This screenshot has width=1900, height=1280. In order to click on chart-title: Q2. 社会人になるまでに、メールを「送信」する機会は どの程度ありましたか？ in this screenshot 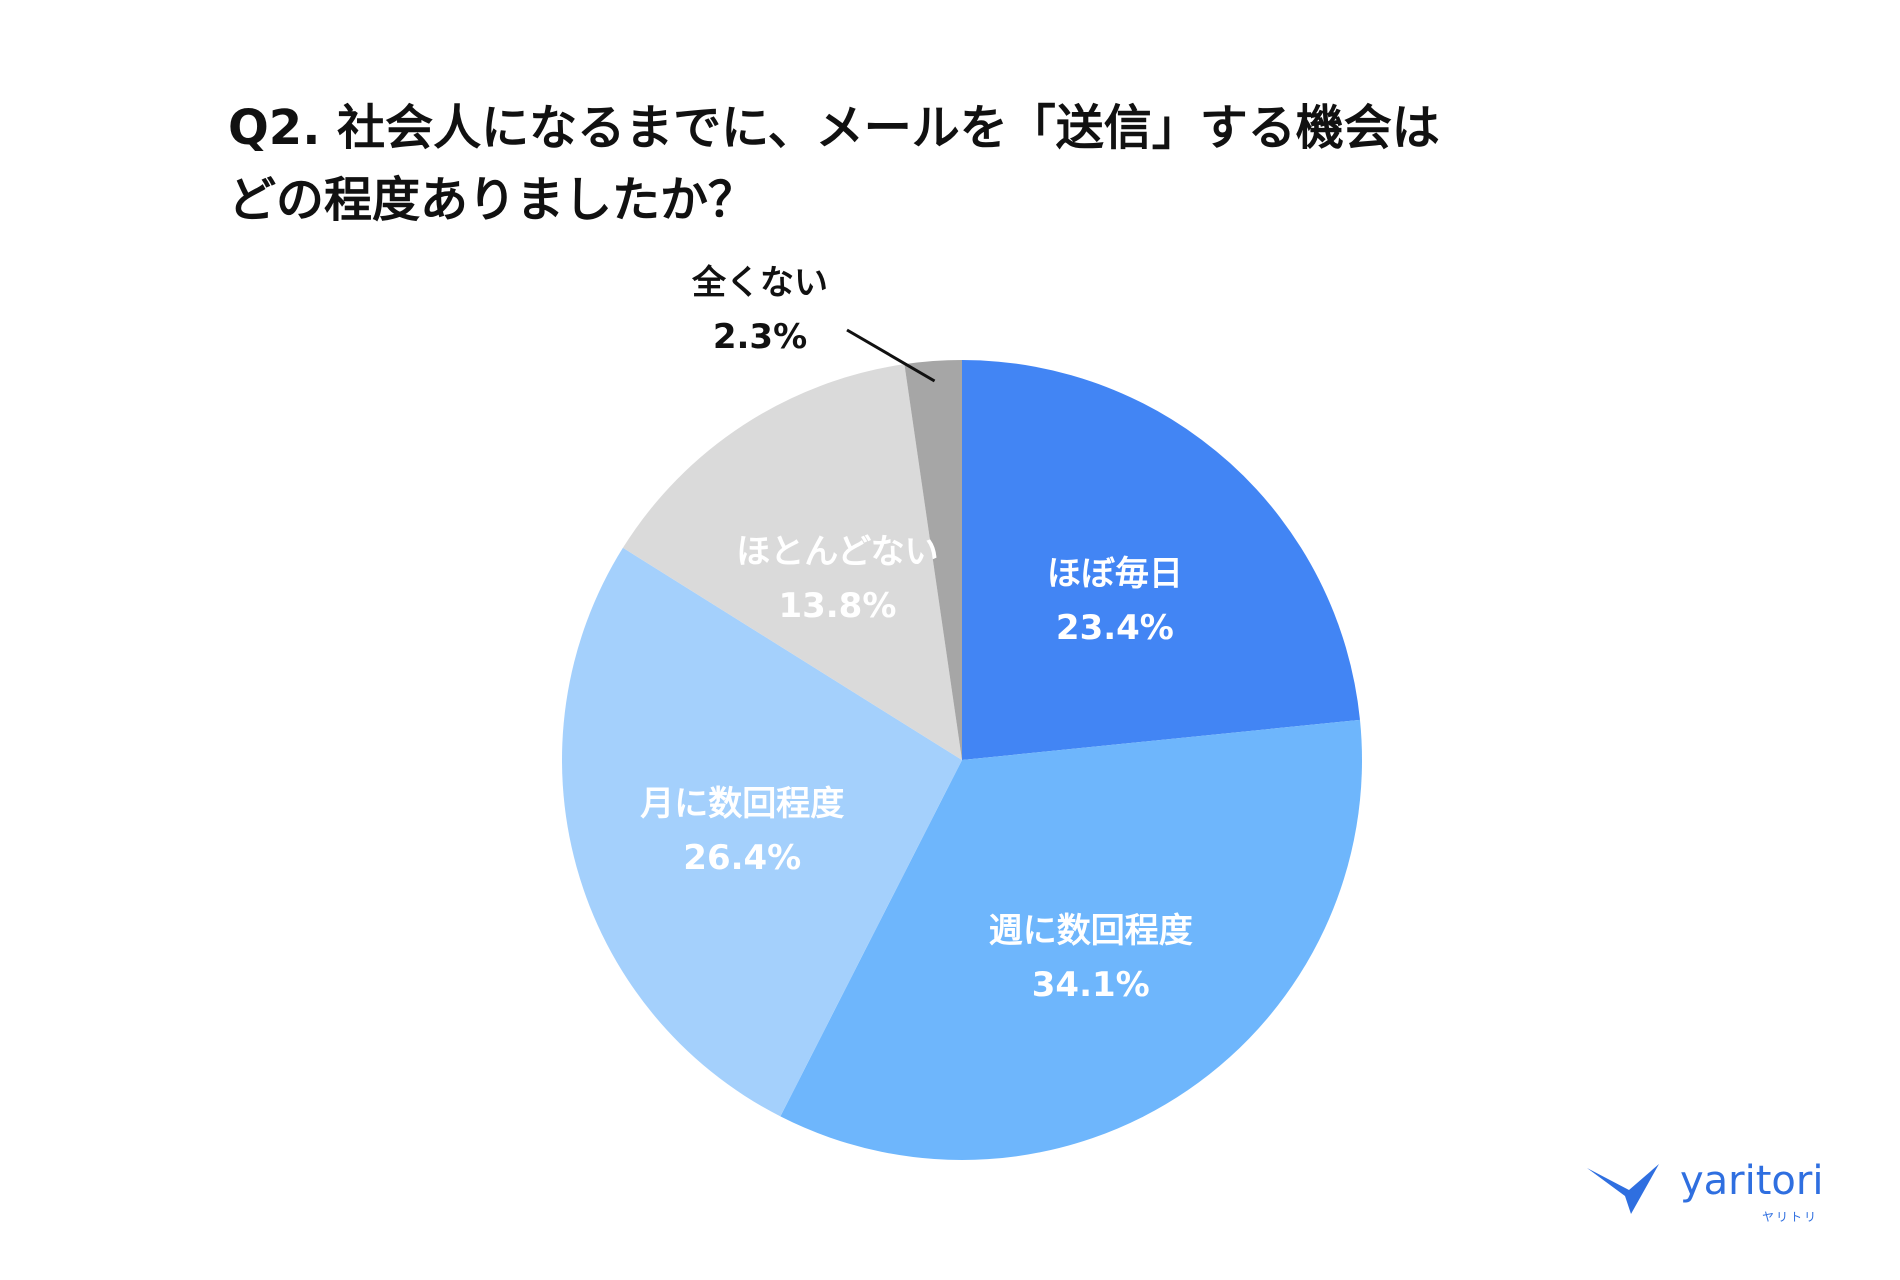, I will do `click(978, 164)`.